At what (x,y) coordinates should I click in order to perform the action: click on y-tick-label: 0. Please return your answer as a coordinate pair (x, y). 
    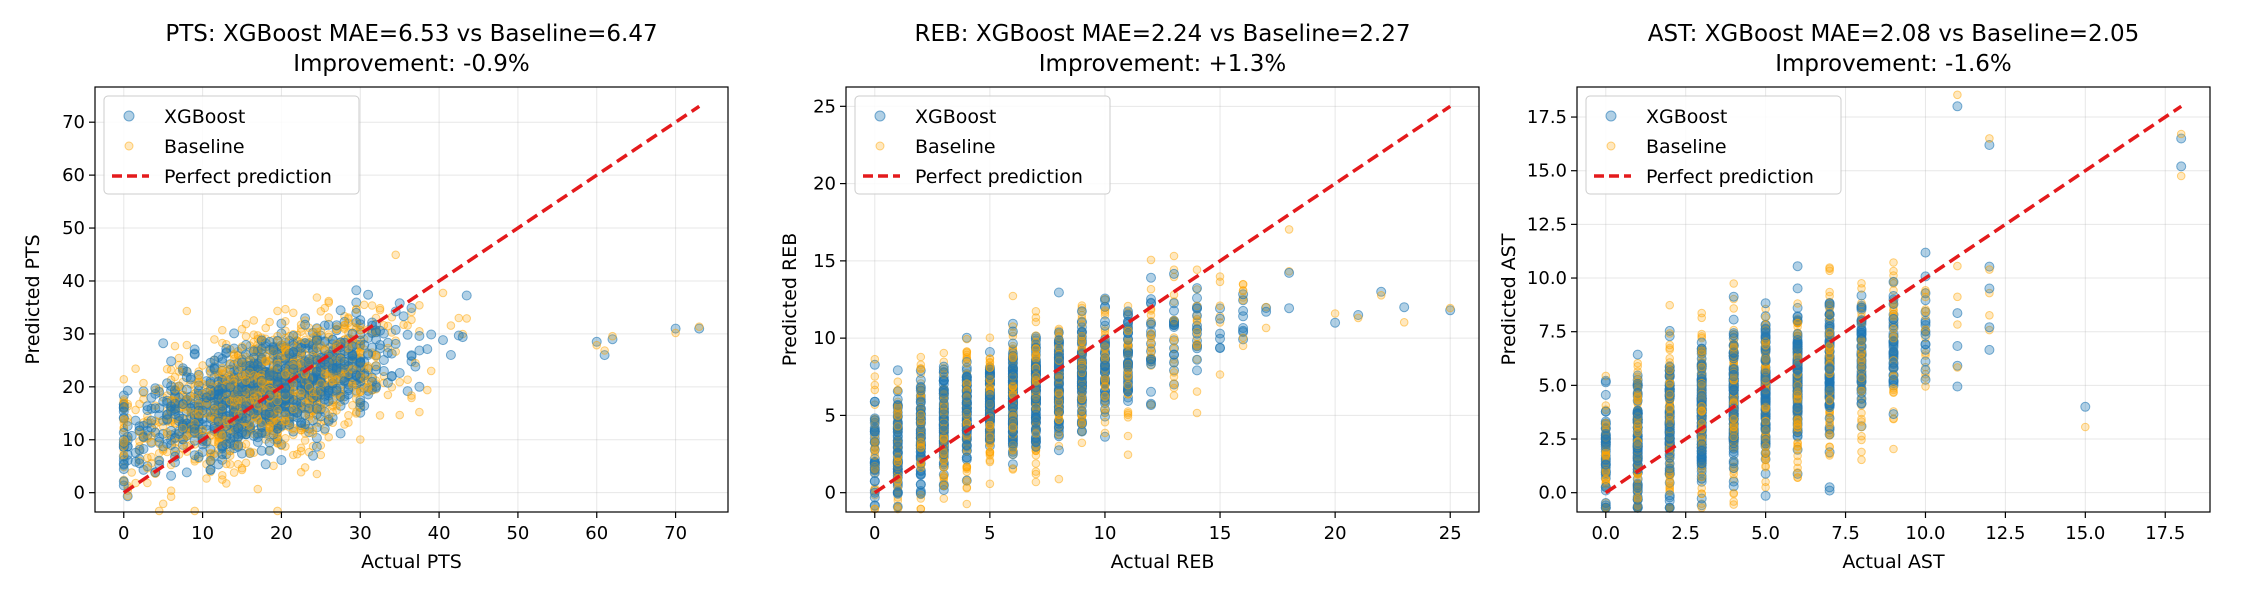
    Looking at the image, I should click on (830, 493).